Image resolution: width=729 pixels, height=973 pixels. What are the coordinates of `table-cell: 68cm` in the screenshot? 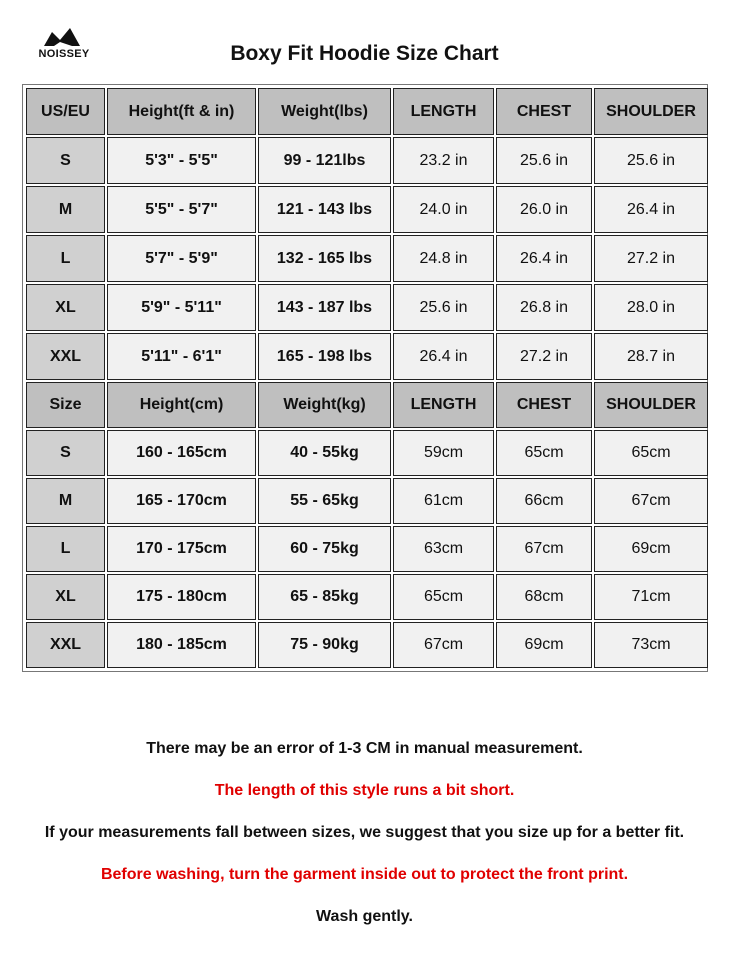 It's located at (544, 597).